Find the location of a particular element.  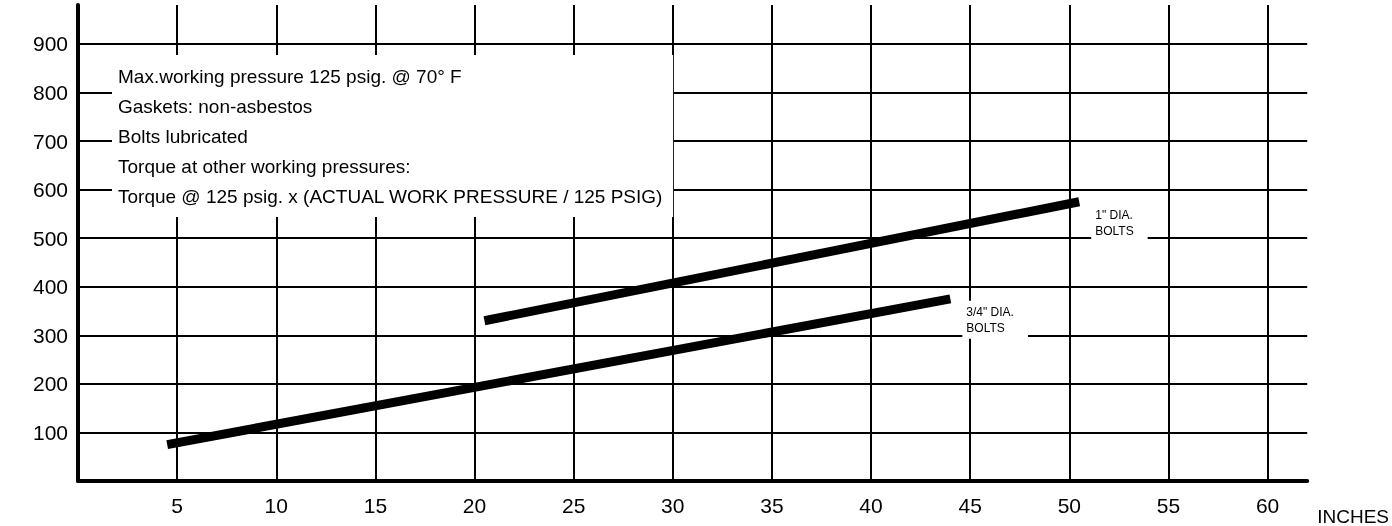

x-tick-label: 15 is located at coordinates (375, 505).